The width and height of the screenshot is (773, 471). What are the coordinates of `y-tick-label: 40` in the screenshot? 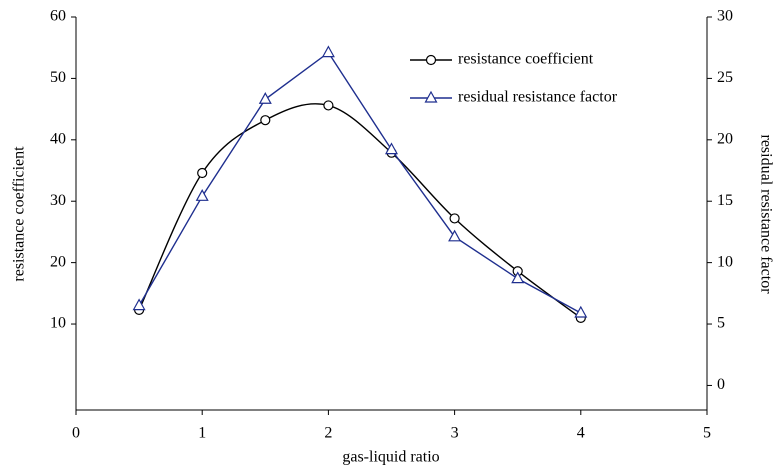 It's located at (58, 138).